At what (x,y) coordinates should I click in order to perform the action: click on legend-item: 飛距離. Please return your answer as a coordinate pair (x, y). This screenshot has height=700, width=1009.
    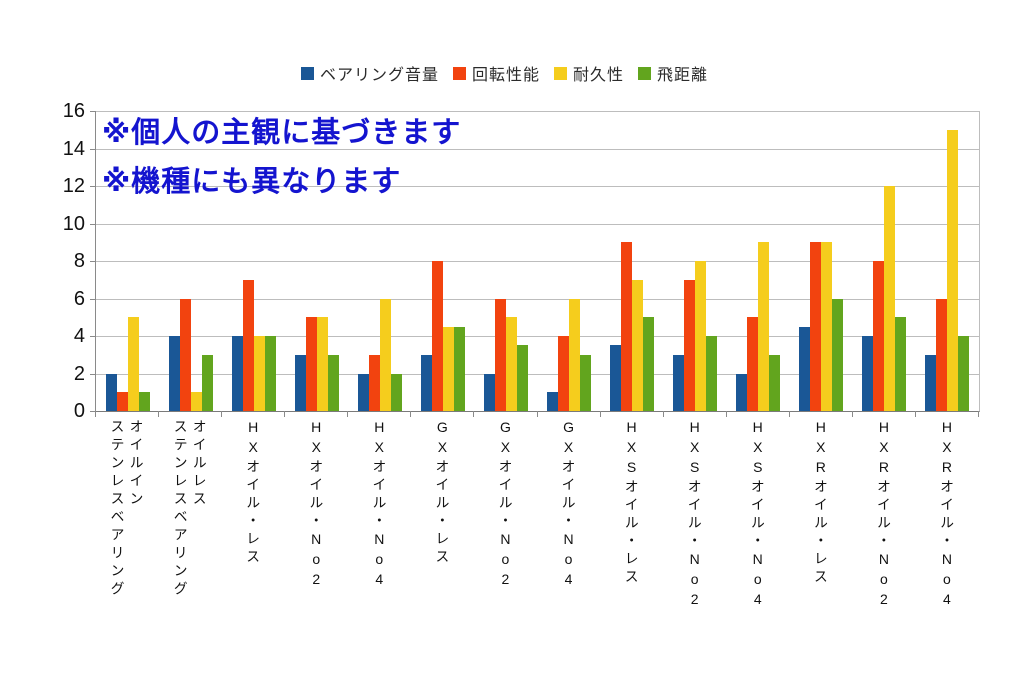
    Looking at the image, I should click on (673, 73).